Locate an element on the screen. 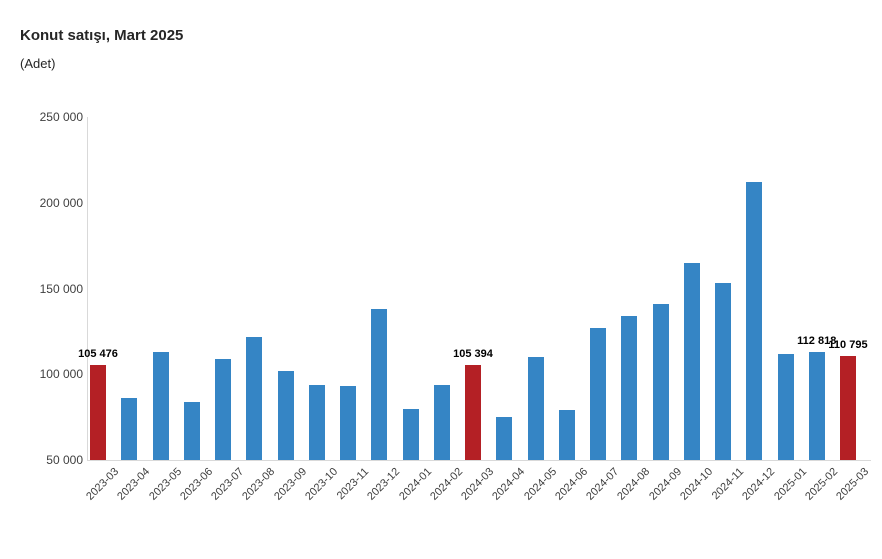 Image resolution: width=882 pixels, height=559 pixels. data-label-2025-03: 110 795 is located at coordinates (848, 345).